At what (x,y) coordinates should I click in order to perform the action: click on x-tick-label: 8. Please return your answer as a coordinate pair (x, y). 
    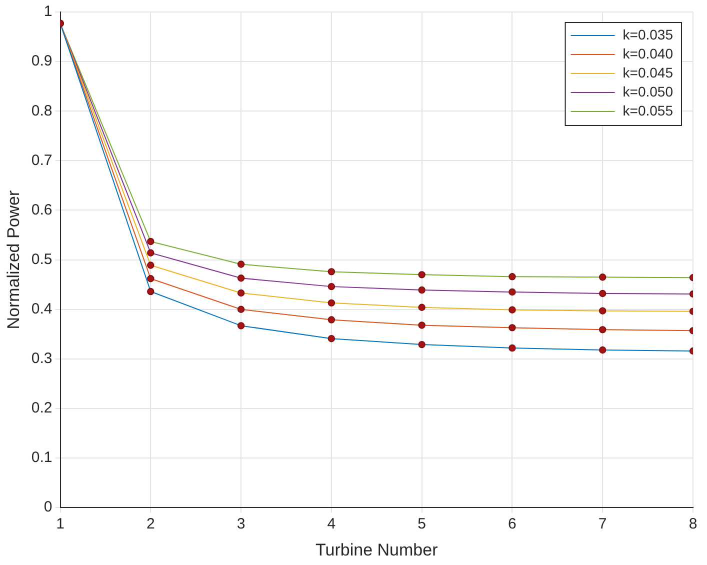
    Looking at the image, I should click on (693, 524).